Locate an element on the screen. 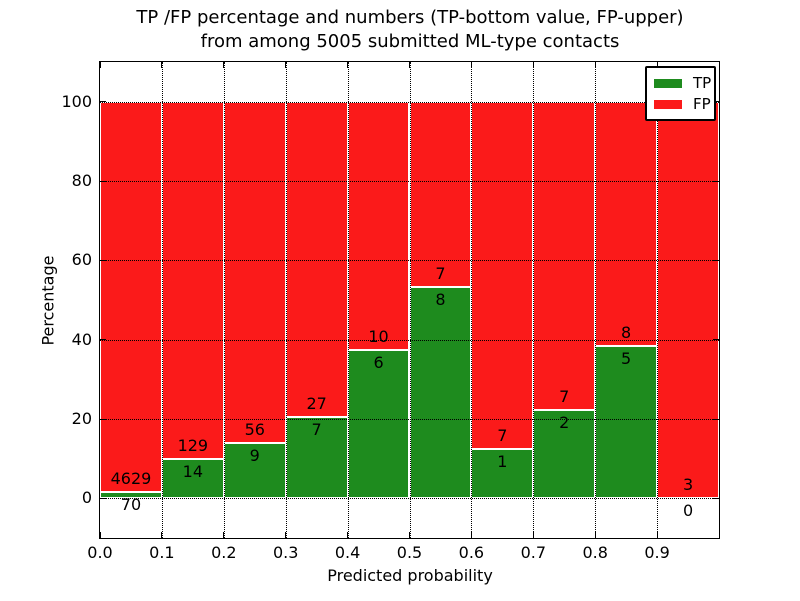 The image size is (800, 601). tp-count-label: 2 is located at coordinates (564, 423).